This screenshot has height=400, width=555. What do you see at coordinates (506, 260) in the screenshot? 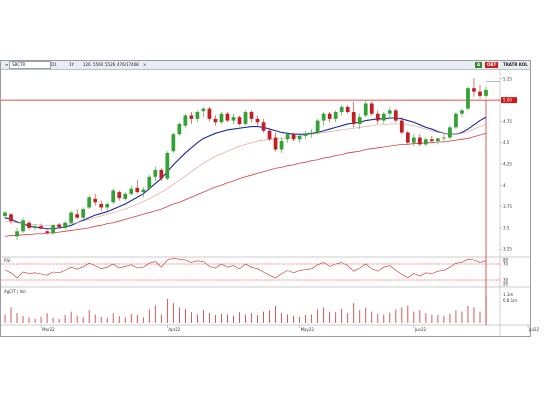
I see `rsi-tick-label: 80` at bounding box center [506, 260].